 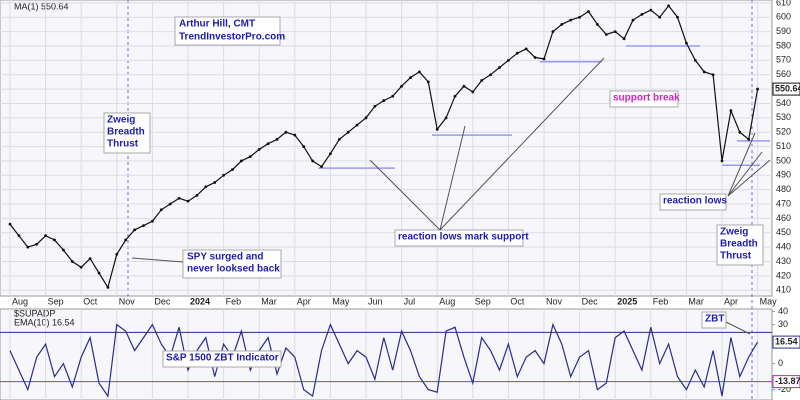 What do you see at coordinates (783, 17) in the screenshot?
I see `y-tick-label: 600` at bounding box center [783, 17].